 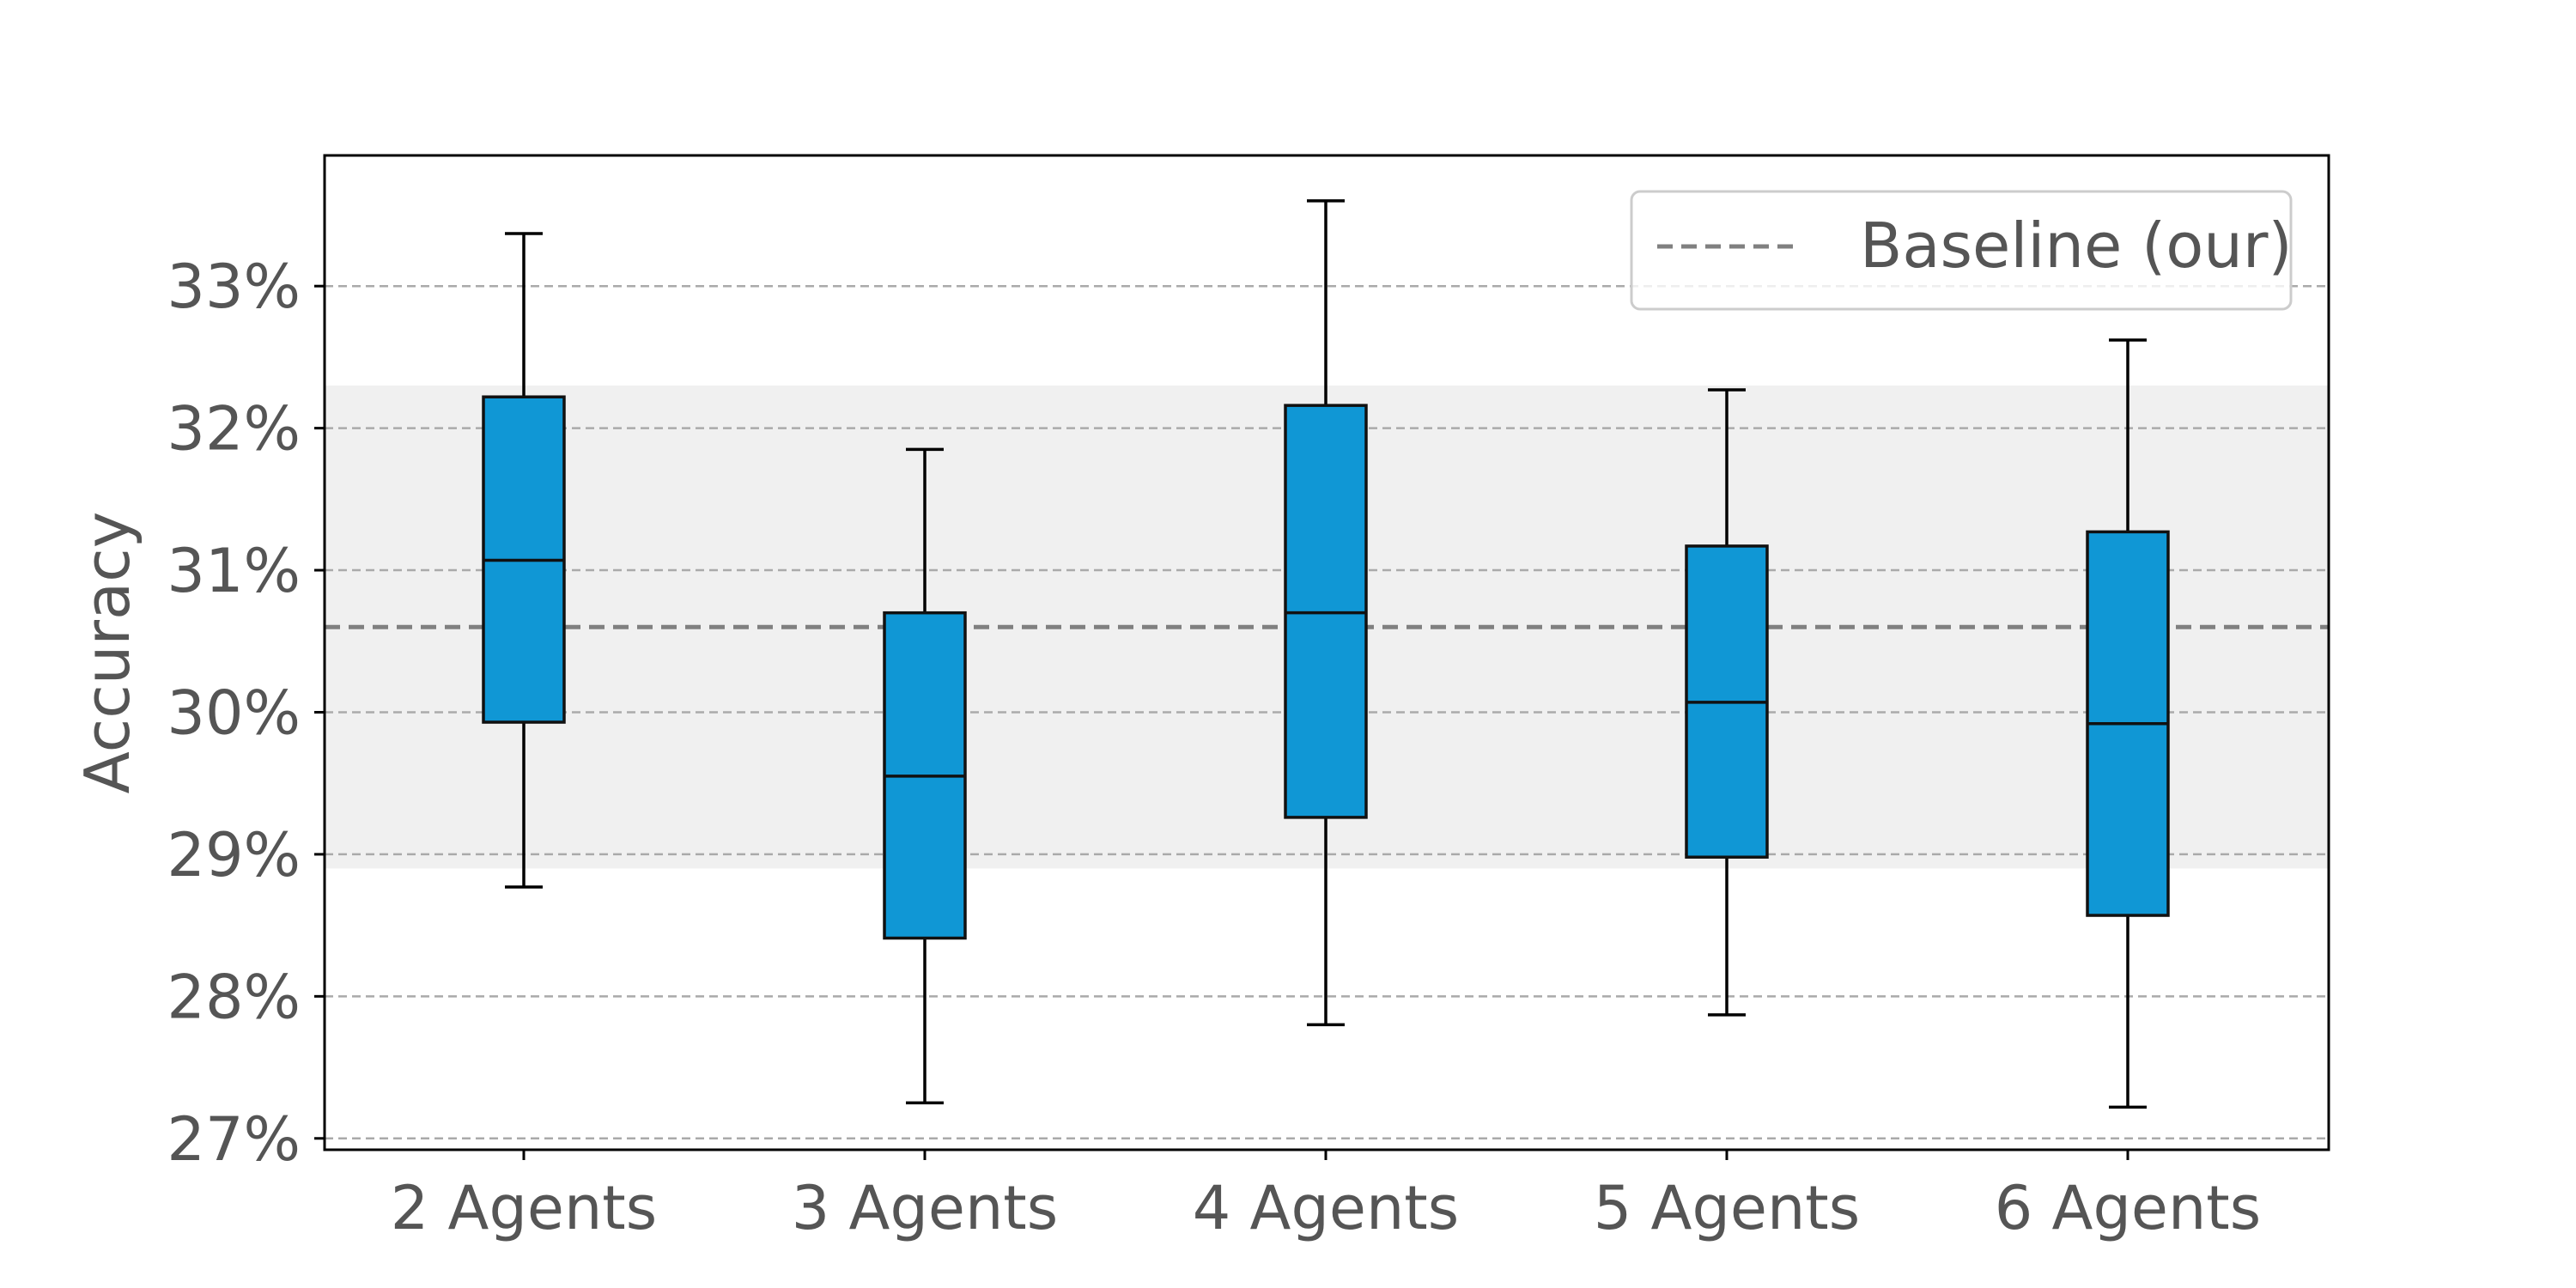 What do you see at coordinates (234, 713) in the screenshot?
I see `y-tick-label: 30%` at bounding box center [234, 713].